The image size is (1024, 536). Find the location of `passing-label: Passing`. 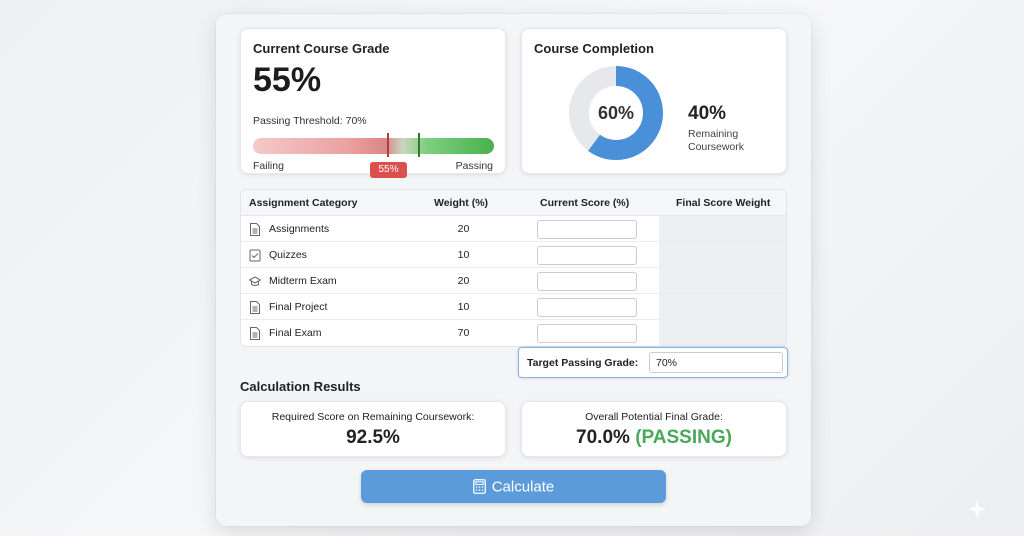

passing-label: Passing is located at coordinates (474, 166).